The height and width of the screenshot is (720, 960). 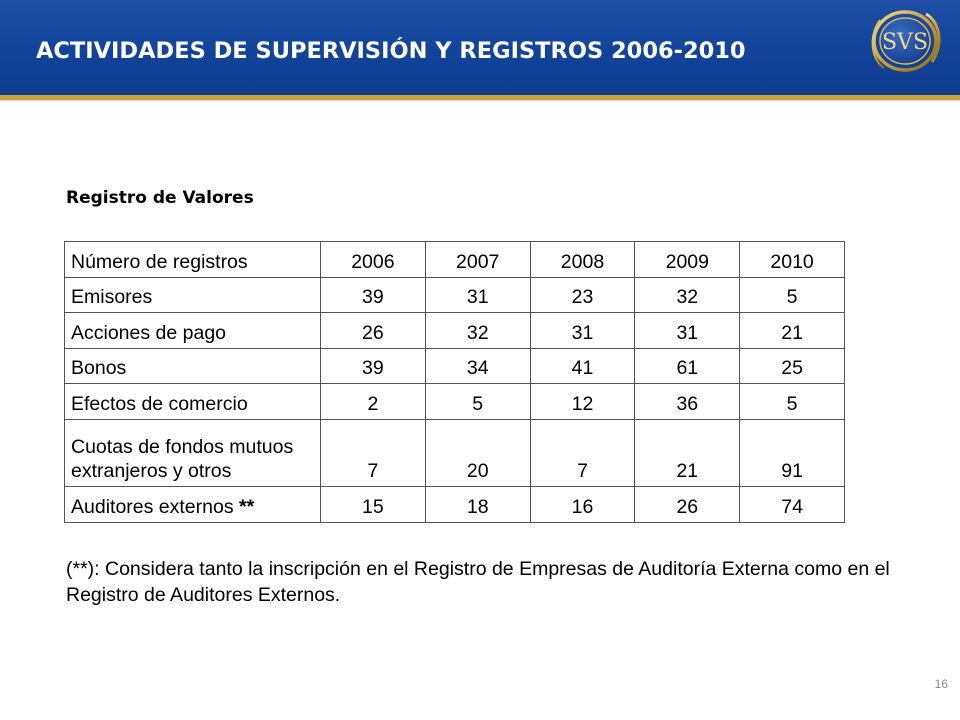 I want to click on table-cell: 74, so click(x=792, y=504).